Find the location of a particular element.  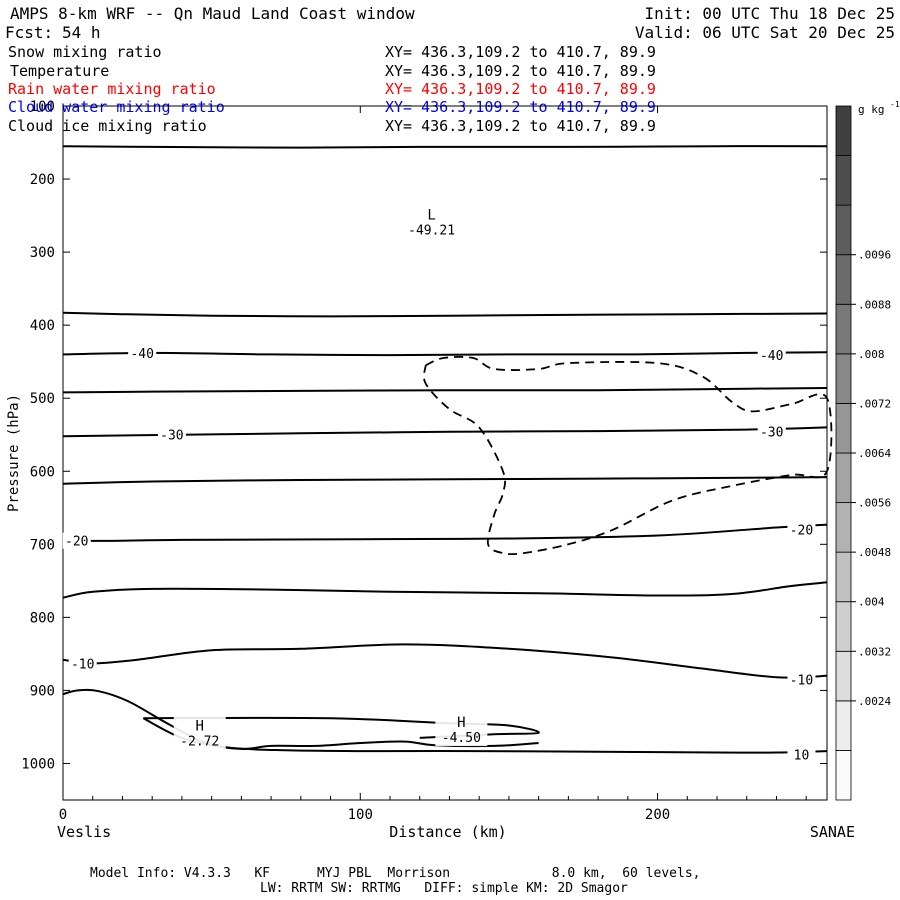

x-axis-label: Distance (km) is located at coordinates (447, 832).